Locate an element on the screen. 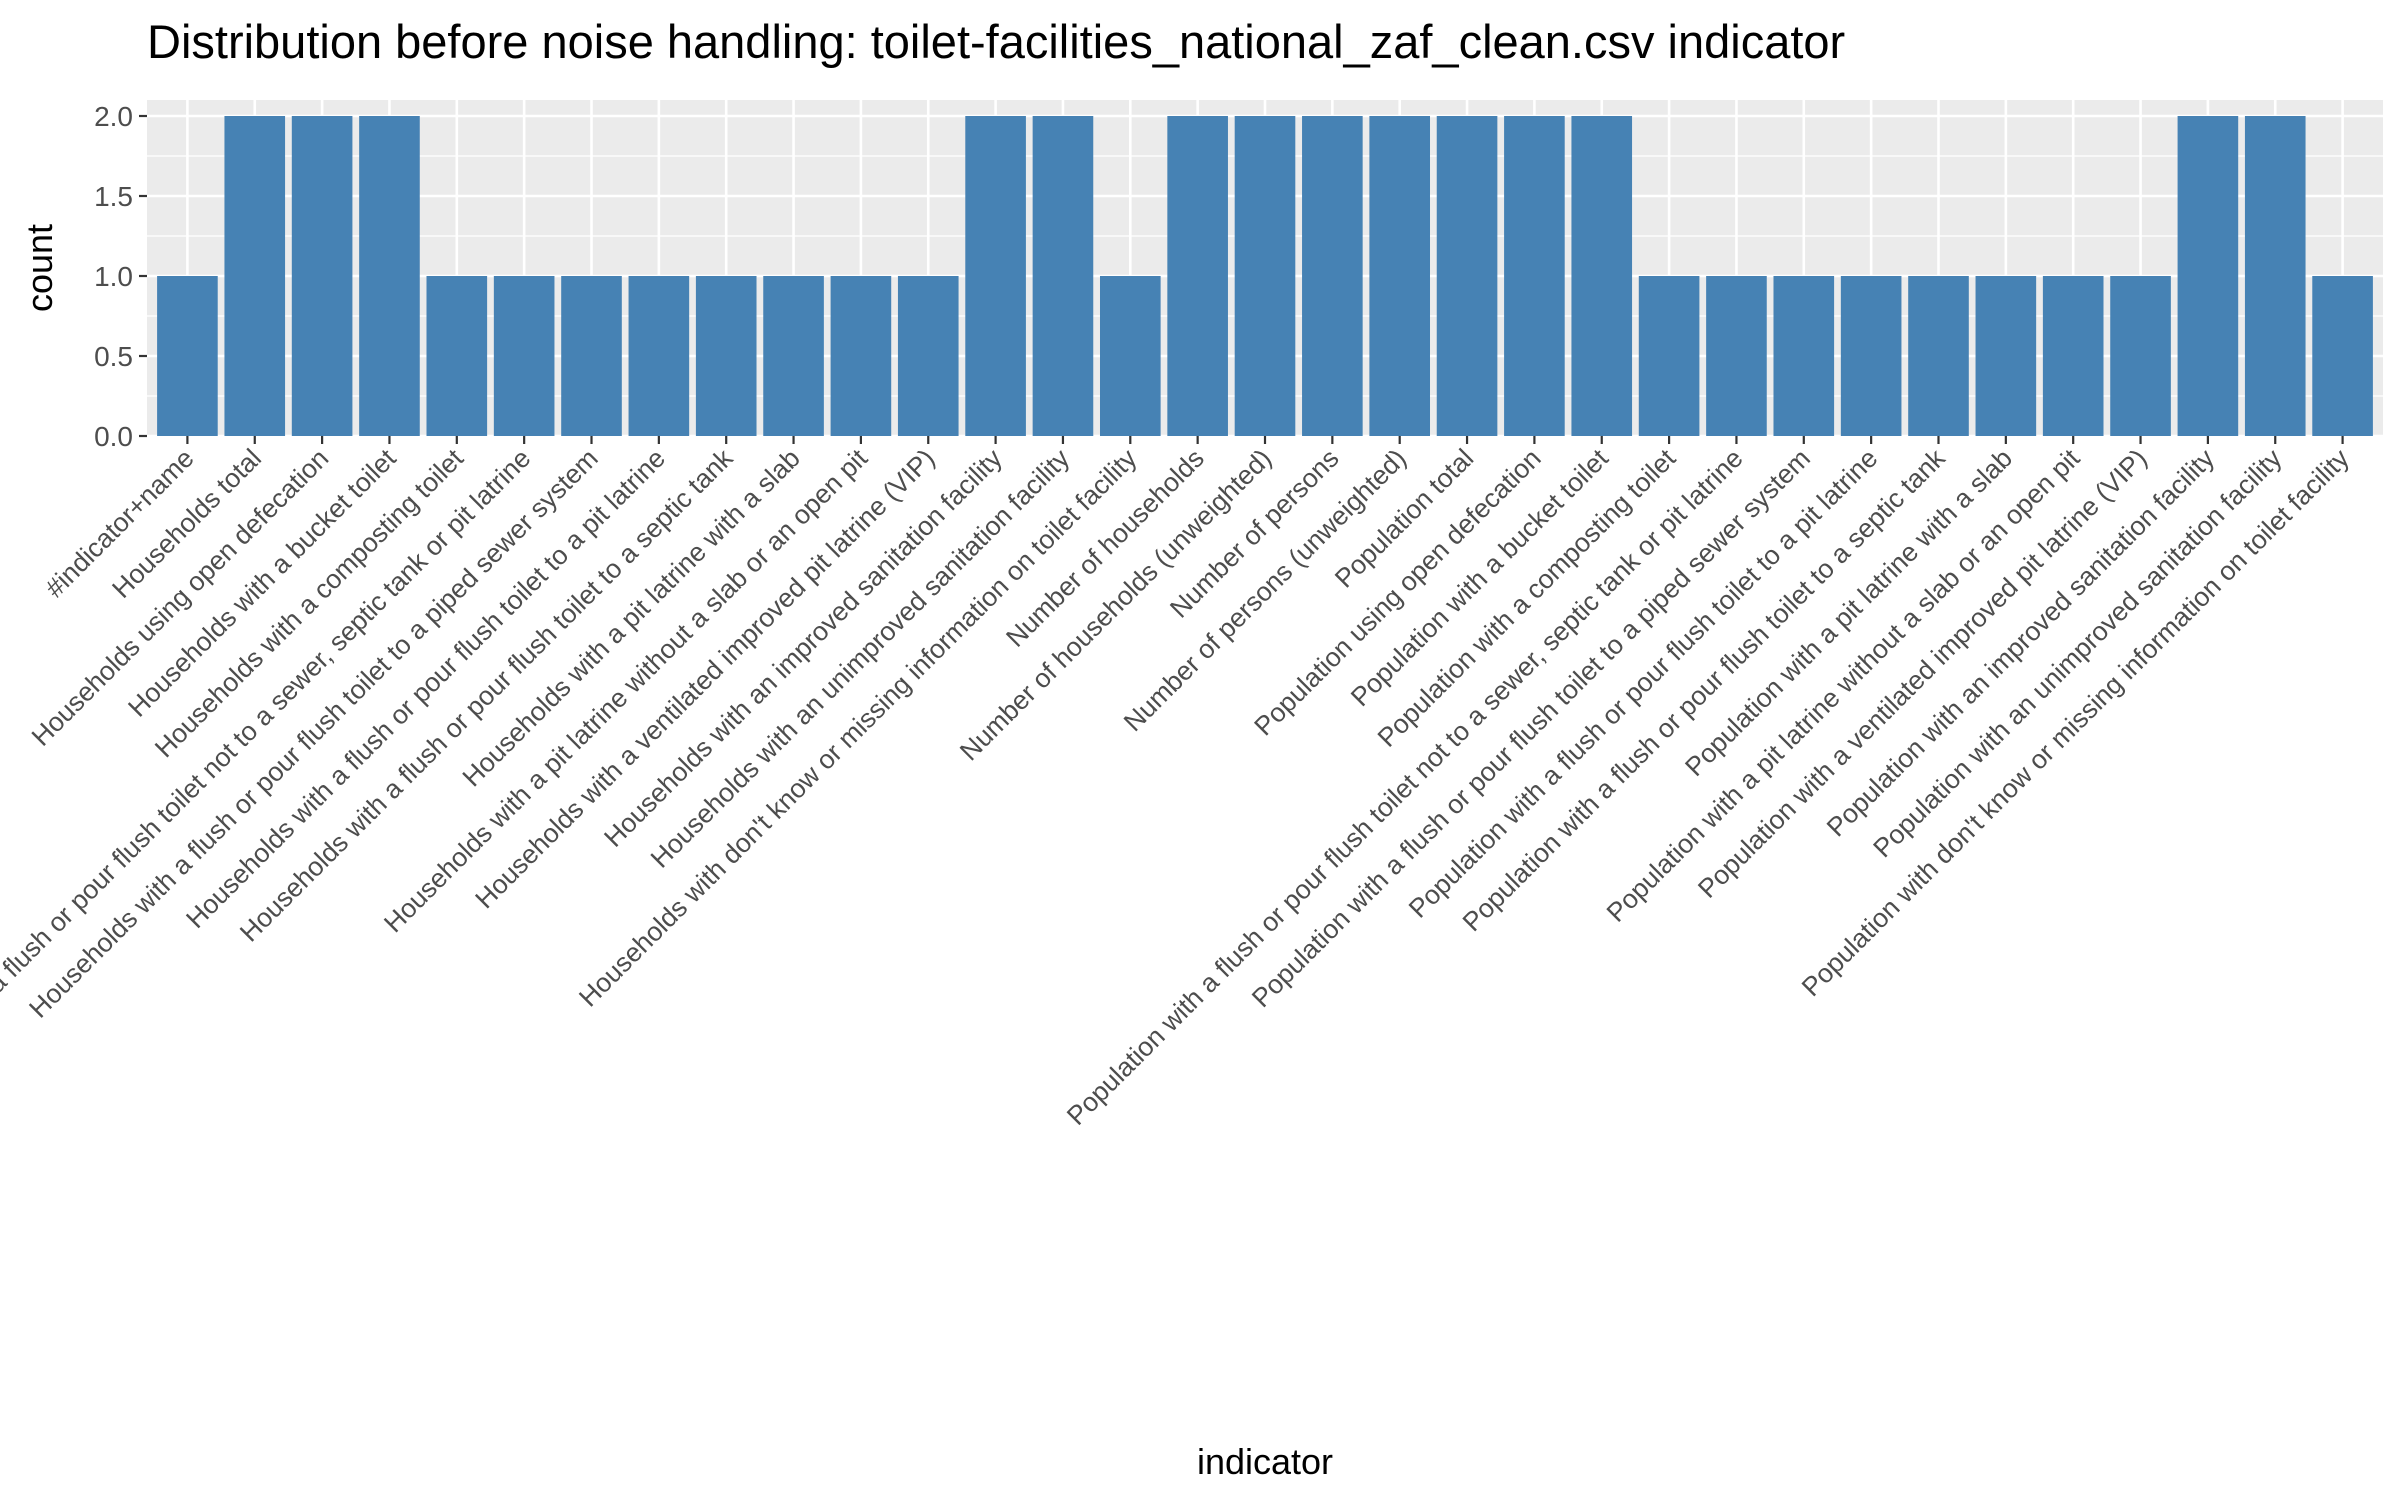 This screenshot has height=1500, width=2400. x-axis-title: indicator is located at coordinates (1265, 1461).